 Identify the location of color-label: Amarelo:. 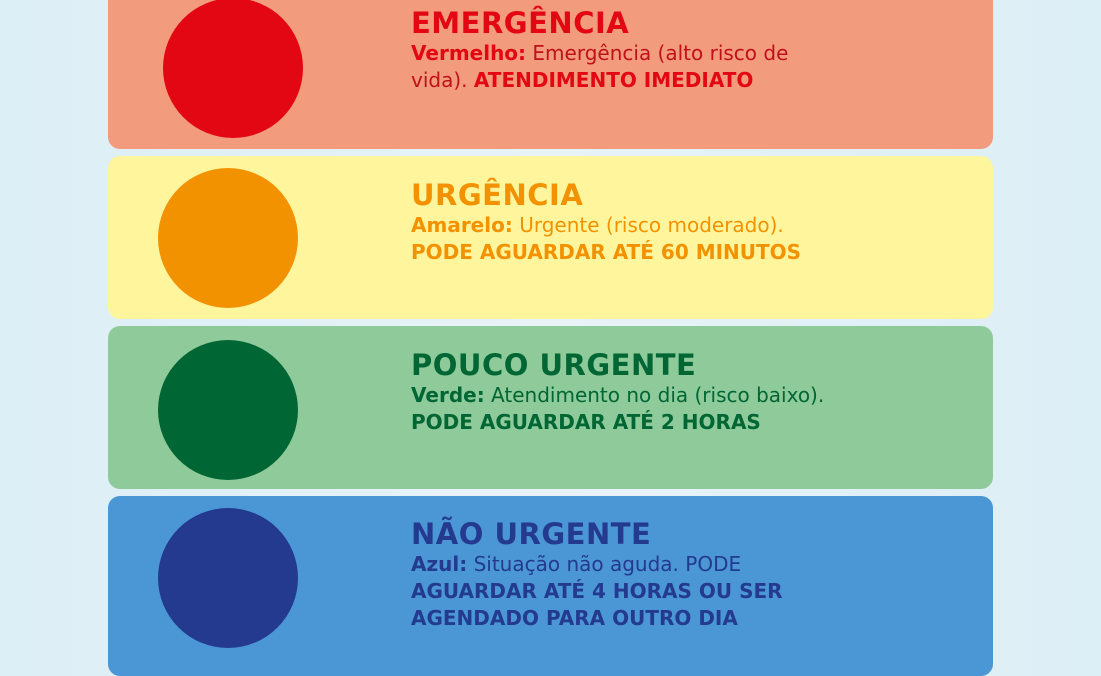
(462, 225).